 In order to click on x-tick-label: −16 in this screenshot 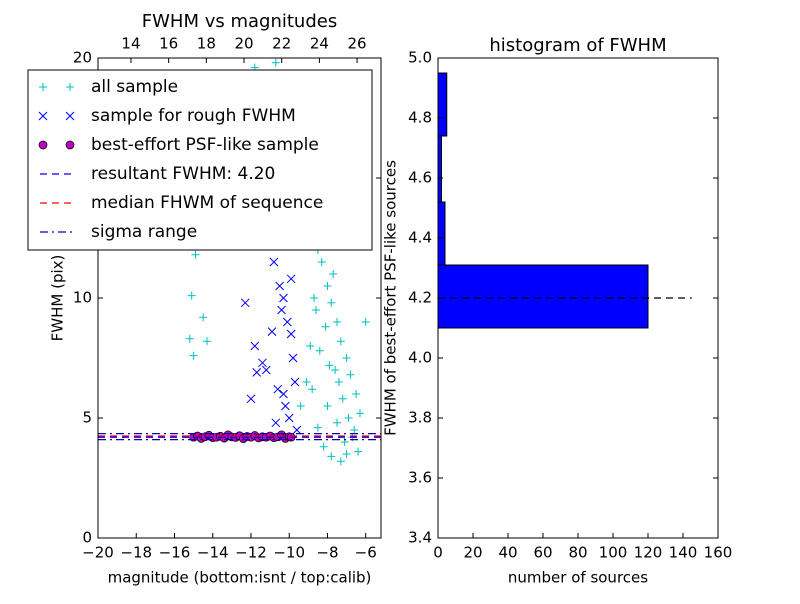, I will do `click(175, 553)`.